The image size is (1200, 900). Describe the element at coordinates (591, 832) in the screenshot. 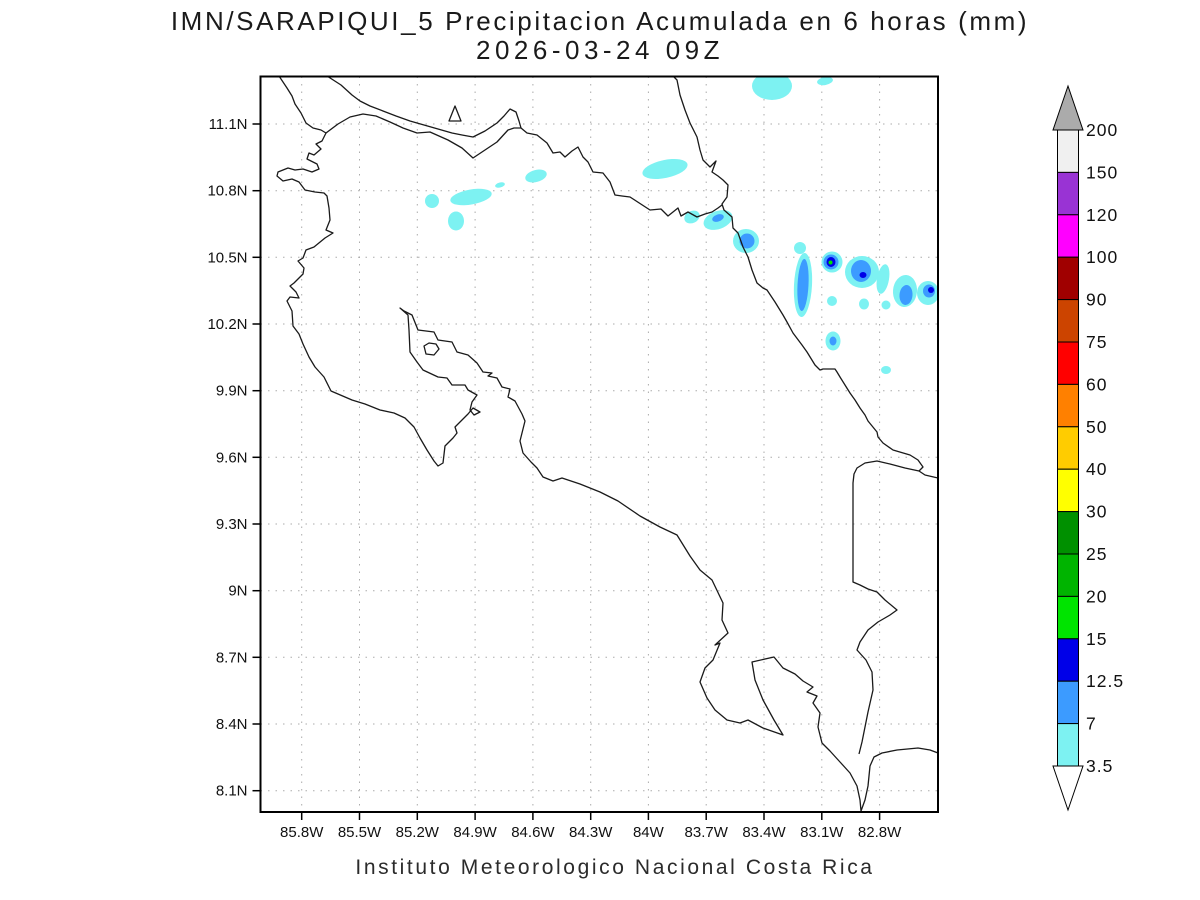

I see `lon-tick-label: 84.3W` at that location.